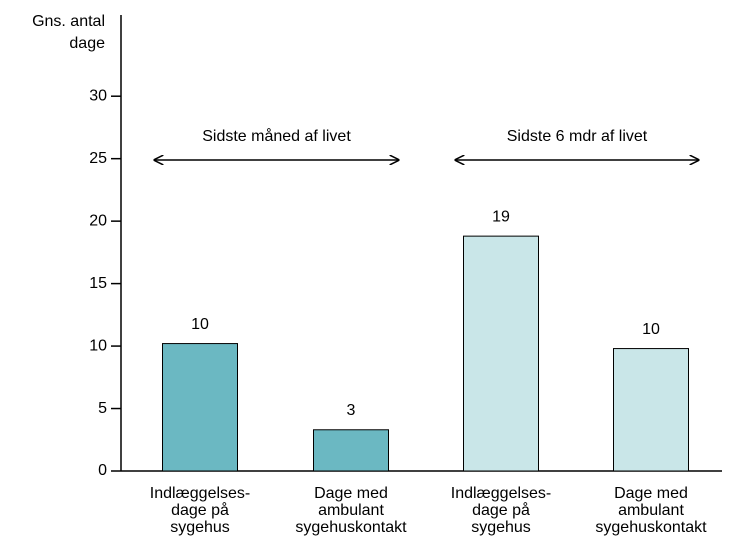  I want to click on y-tick-label: 0, so click(102, 470).